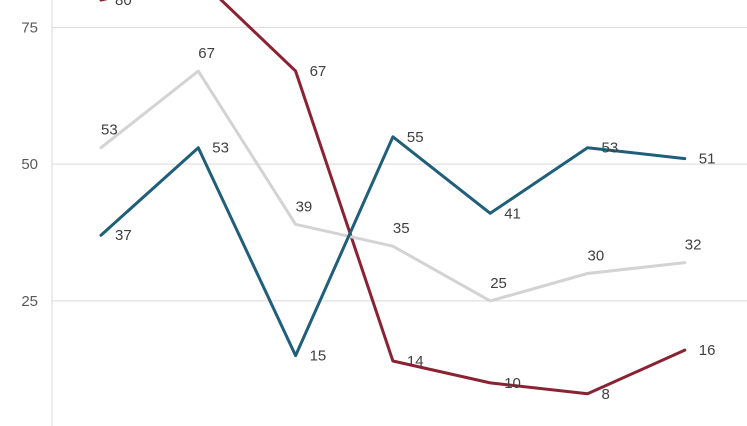 The height and width of the screenshot is (426, 747). What do you see at coordinates (498, 283) in the screenshot?
I see `data-label: 25` at bounding box center [498, 283].